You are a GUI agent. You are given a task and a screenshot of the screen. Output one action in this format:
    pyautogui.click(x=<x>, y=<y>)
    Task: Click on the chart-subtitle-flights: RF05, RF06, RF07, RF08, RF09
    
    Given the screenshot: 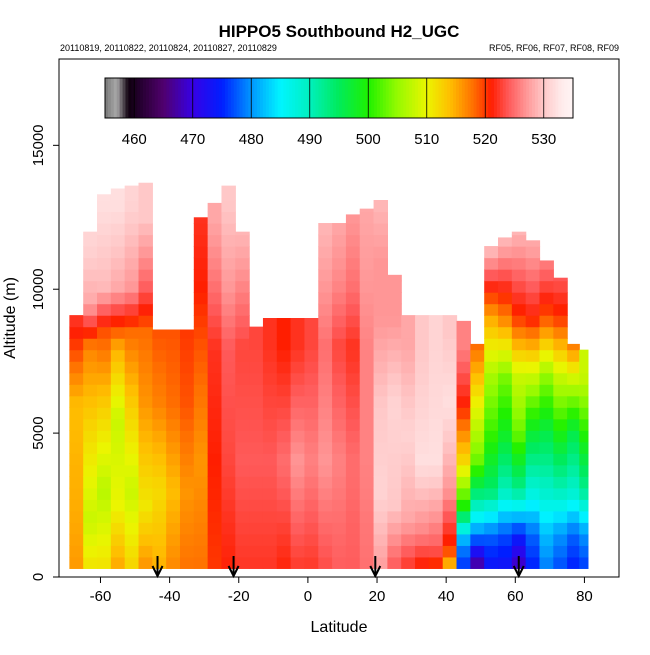 What is the action you would take?
    pyautogui.click(x=554, y=48)
    